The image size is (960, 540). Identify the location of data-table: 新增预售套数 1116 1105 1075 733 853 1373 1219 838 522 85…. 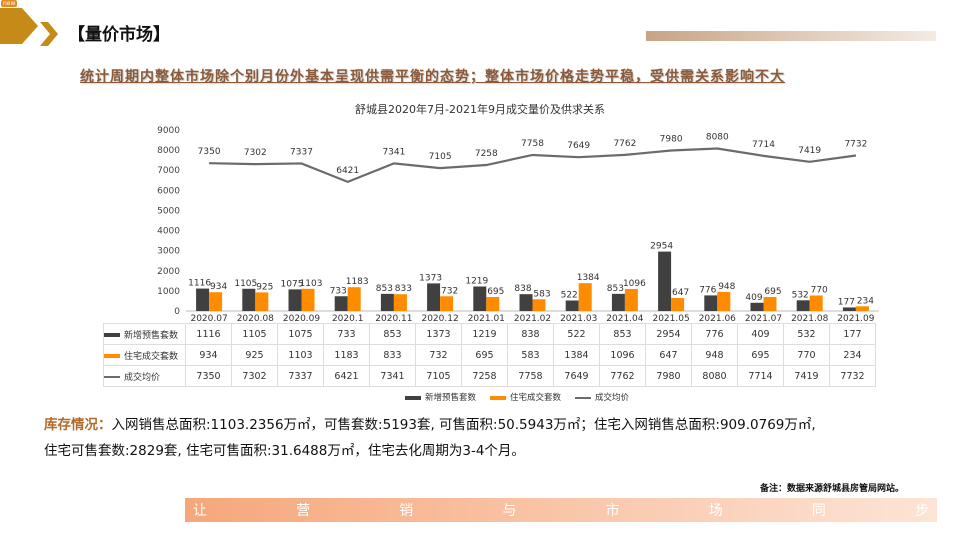
(489, 355).